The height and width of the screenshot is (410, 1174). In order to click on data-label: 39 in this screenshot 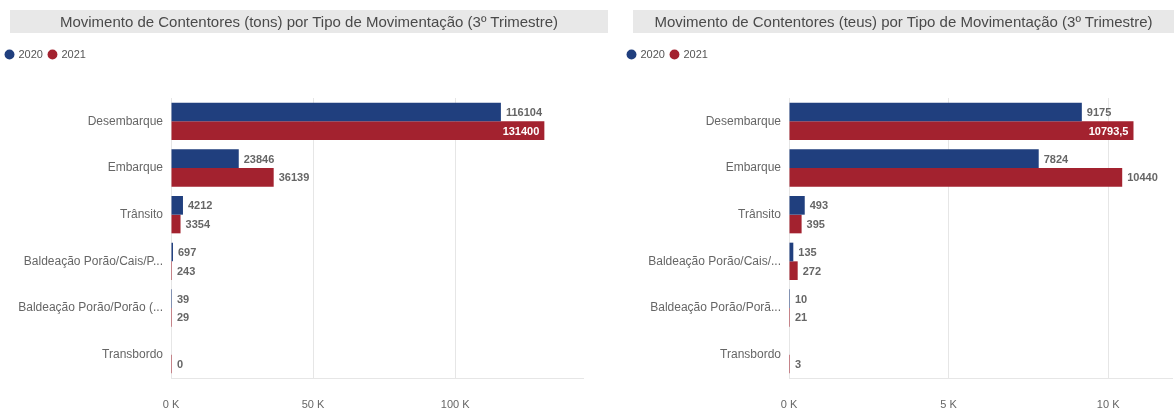, I will do `click(183, 298)`.